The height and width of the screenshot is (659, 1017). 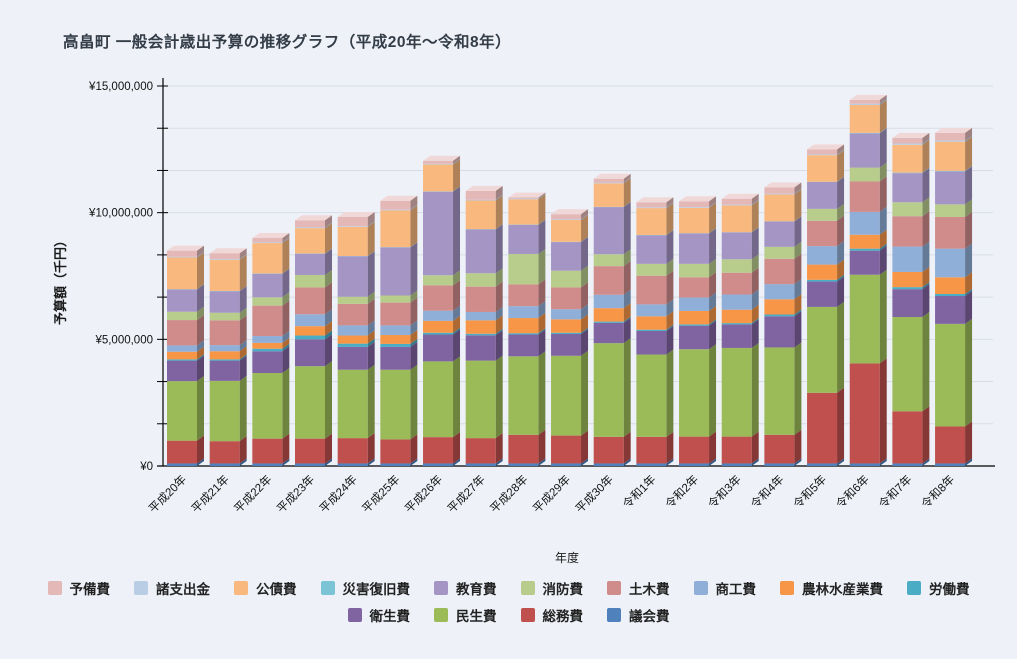 What do you see at coordinates (390, 616) in the screenshot?
I see `legend-label: 衛生費` at bounding box center [390, 616].